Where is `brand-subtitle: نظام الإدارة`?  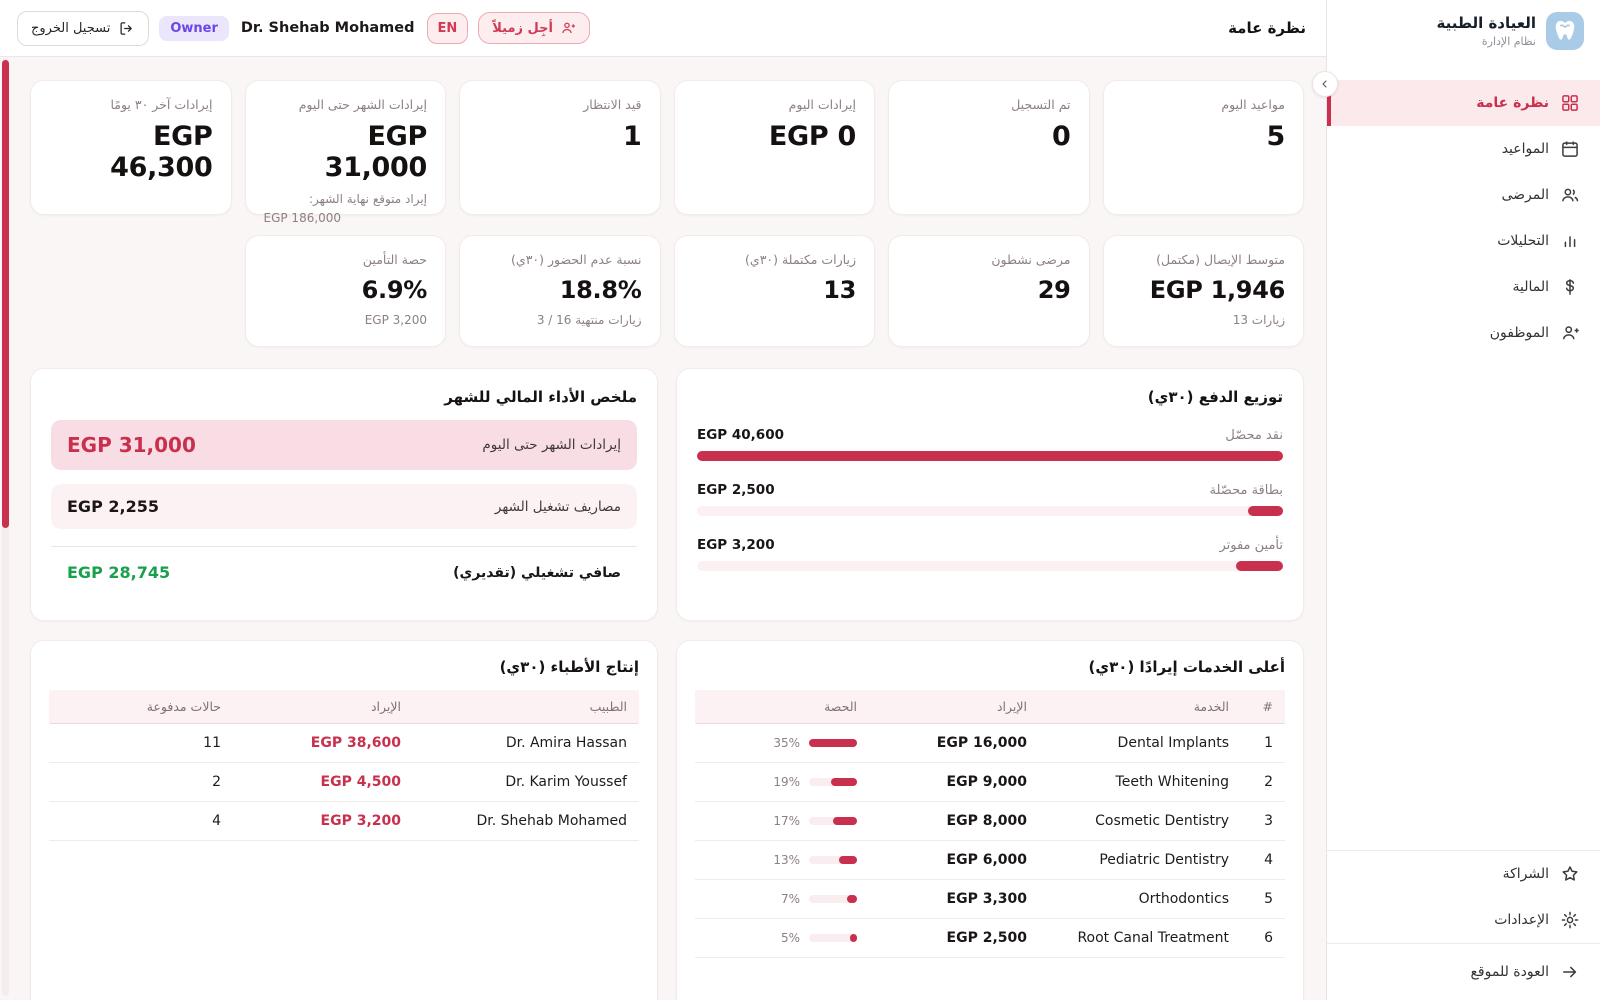
brand-subtitle: نظام الإدارة is located at coordinates (1508, 41).